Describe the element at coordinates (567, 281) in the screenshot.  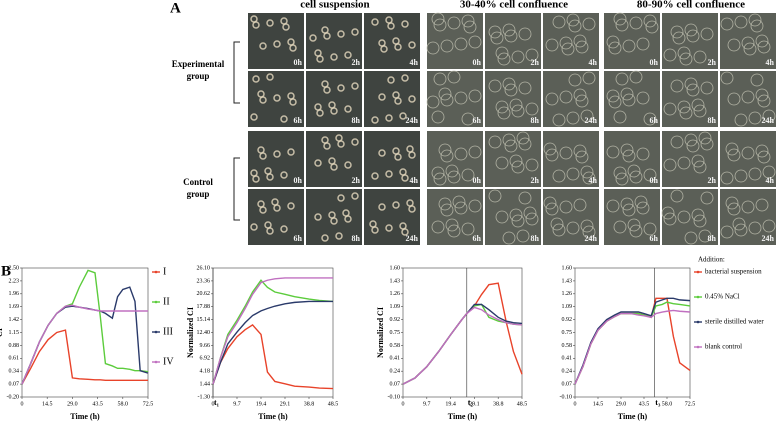
I see `y-tick-label: 1.43` at that location.